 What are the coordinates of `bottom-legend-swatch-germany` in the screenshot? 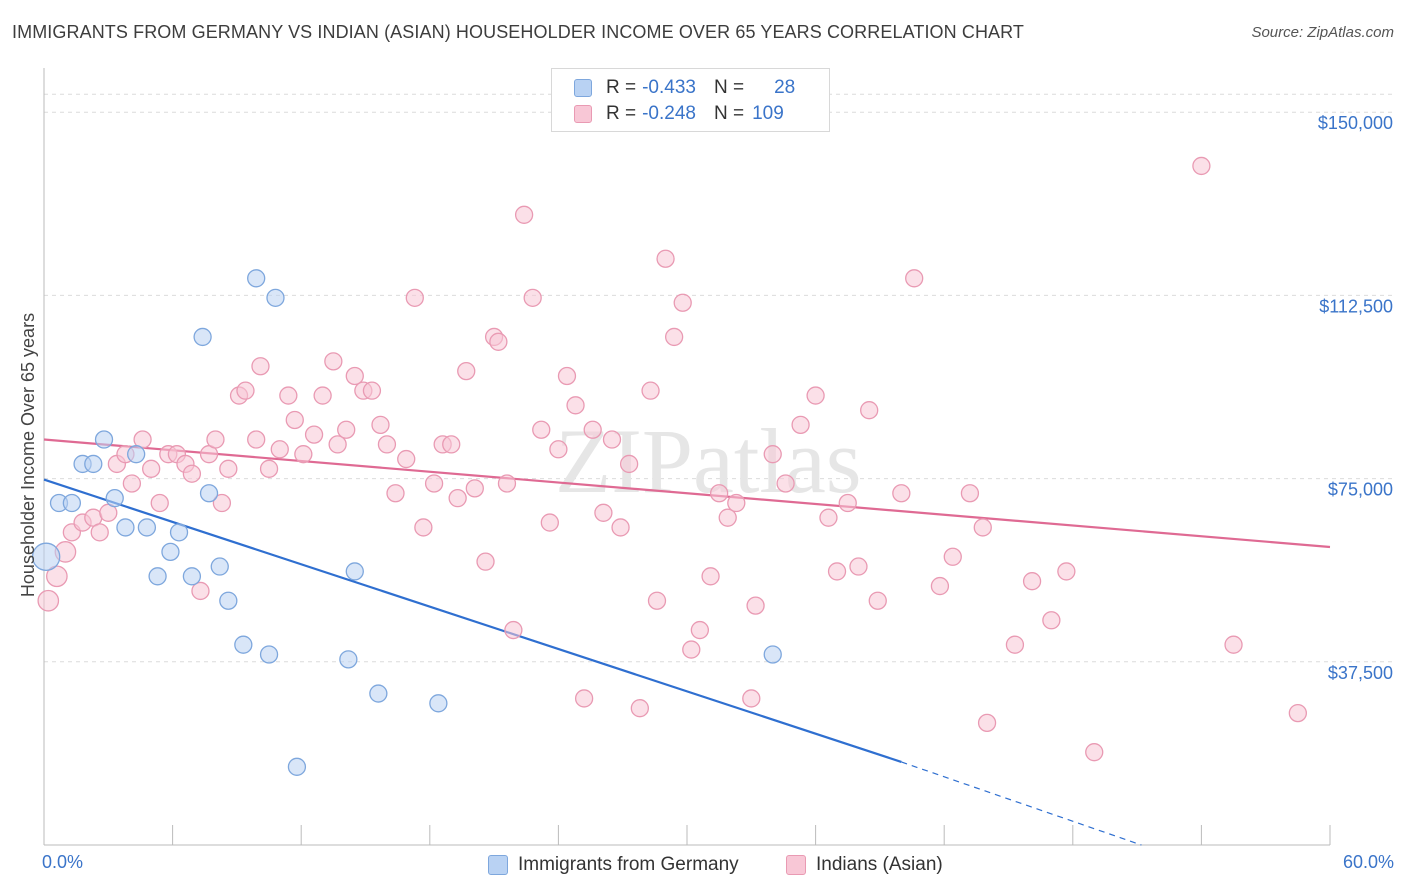 It's located at (498, 865).